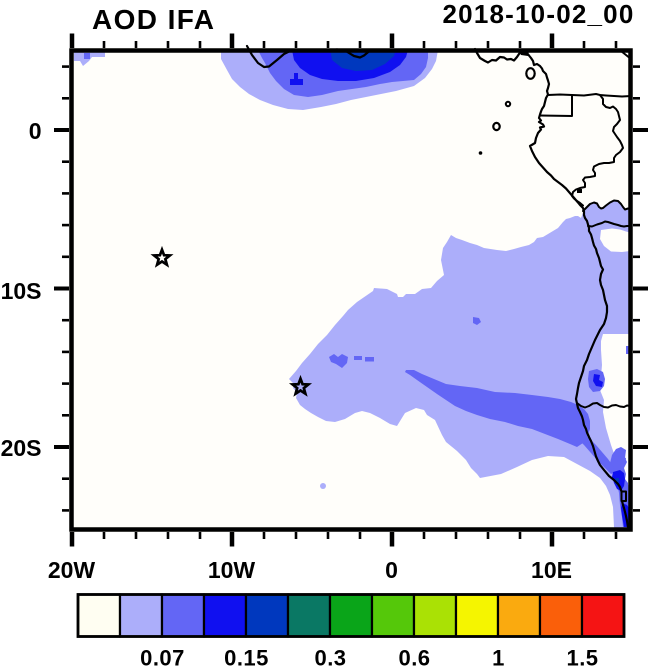 This screenshot has width=650, height=667. What do you see at coordinates (153, 19) in the screenshot?
I see `svg-text: AOD IFA` at bounding box center [153, 19].